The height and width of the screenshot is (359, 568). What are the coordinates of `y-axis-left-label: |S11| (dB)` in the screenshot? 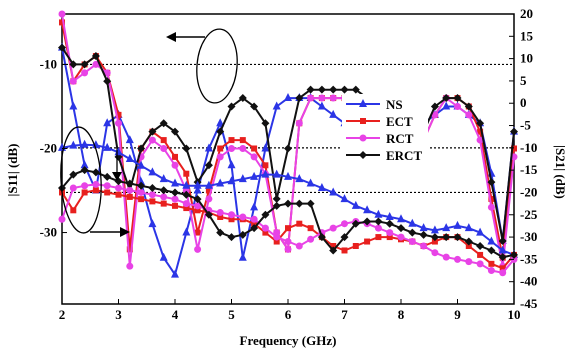 It's located at (12, 169).